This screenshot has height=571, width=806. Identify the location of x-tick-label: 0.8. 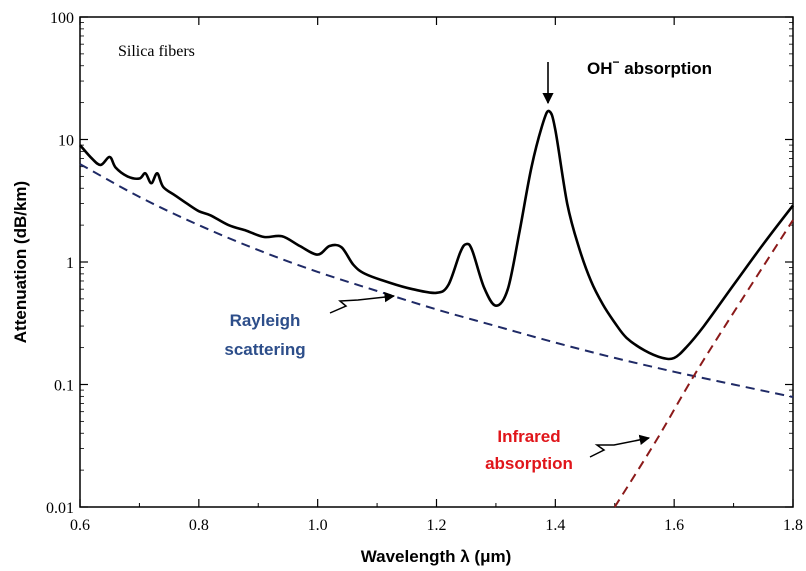
(199, 525).